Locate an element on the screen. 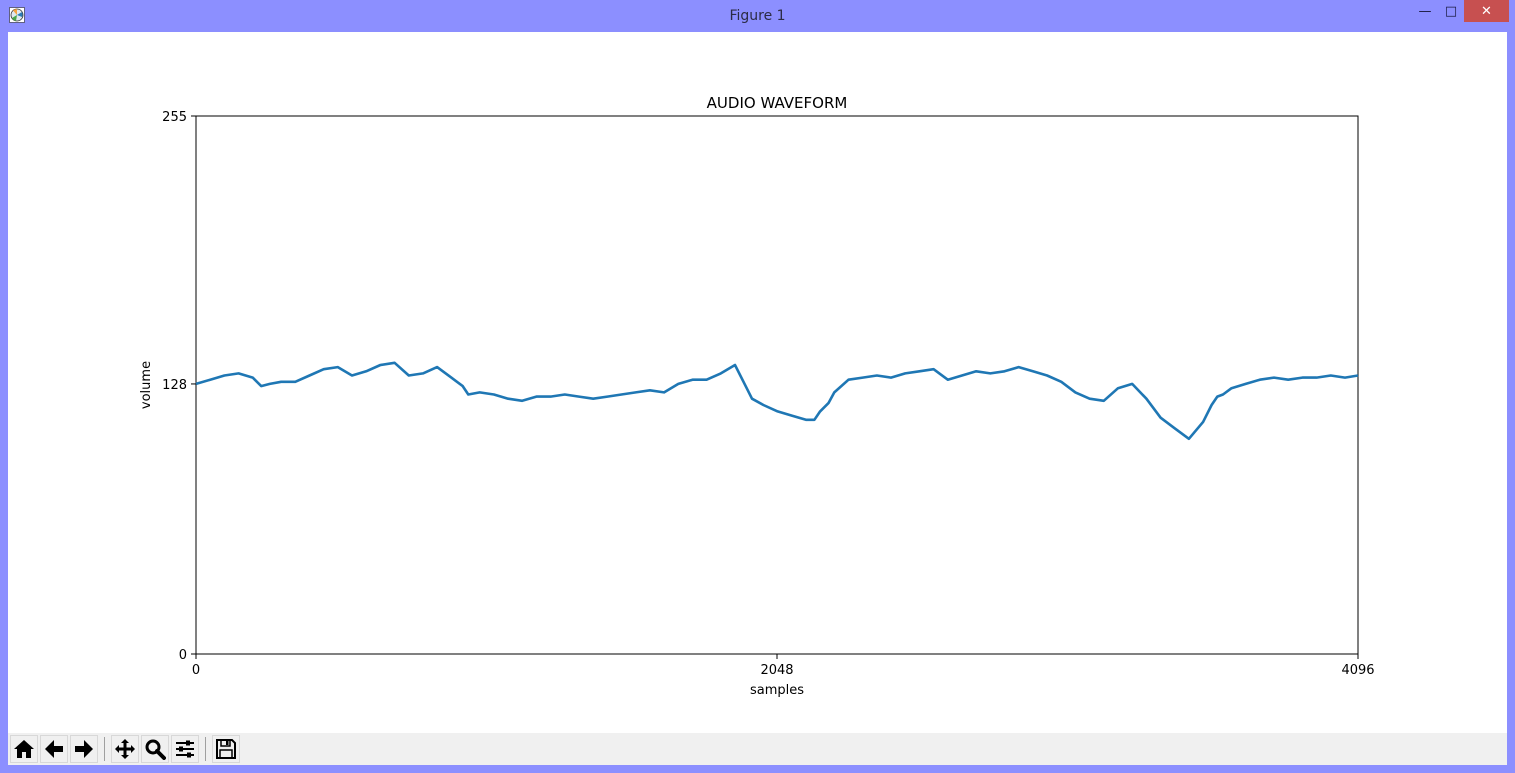  waveform-series-line is located at coordinates (777, 401).